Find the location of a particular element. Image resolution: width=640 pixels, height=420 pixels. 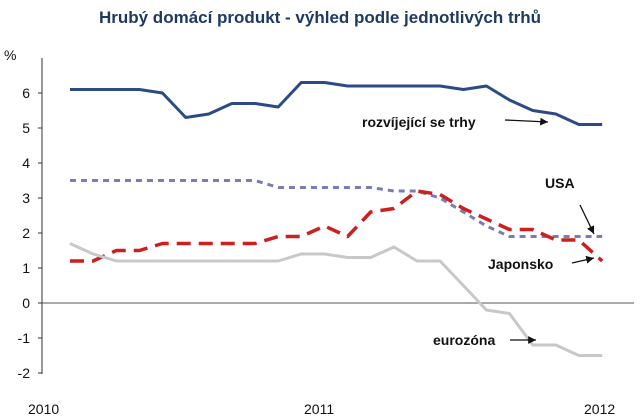

annotation-arrow-usa is located at coordinates (587, 219).